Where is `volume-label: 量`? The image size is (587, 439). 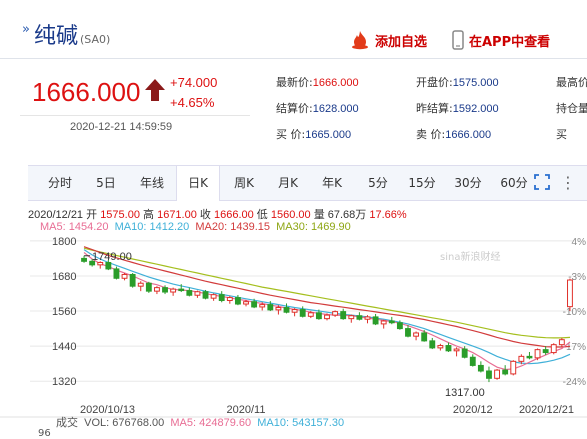 volume-label: 量 is located at coordinates (319, 215).